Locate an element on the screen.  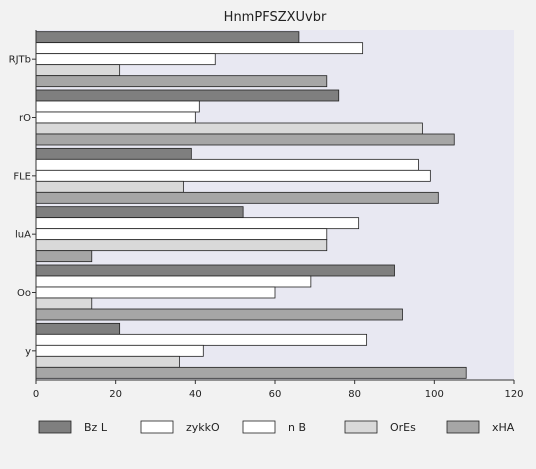
legend: Bz L zykkO n B OrEs xHA is located at coordinates (276, 427).